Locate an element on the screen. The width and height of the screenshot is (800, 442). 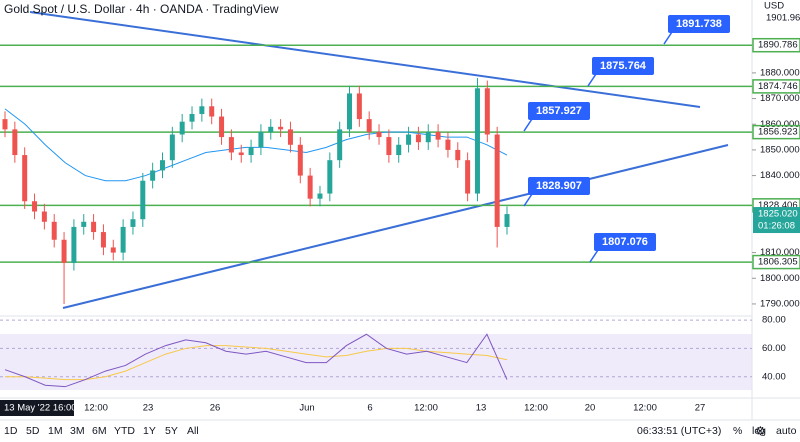
moving-average is located at coordinates (256, 145).